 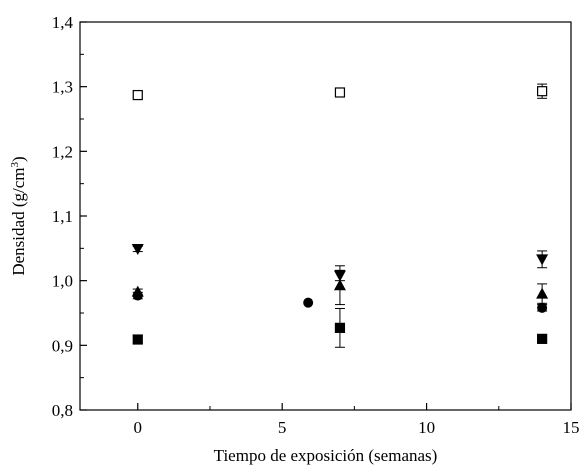 What do you see at coordinates (62, 151) in the screenshot?
I see `y-tick-label: 1,2` at bounding box center [62, 151].